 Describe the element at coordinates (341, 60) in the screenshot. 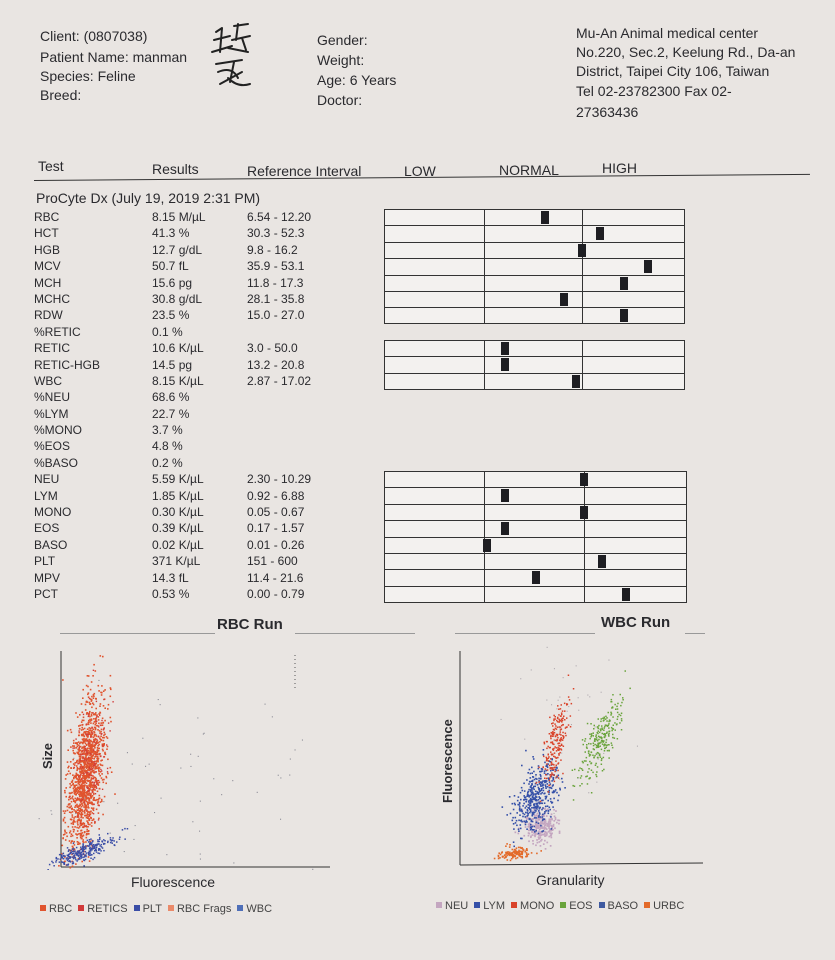

I see `weight: Weight:` at that location.